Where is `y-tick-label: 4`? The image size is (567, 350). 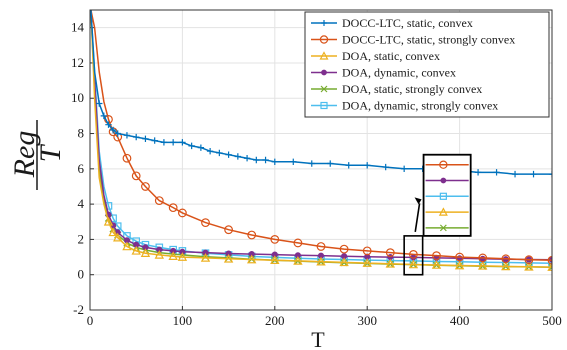 y-tick-label: 4 is located at coordinates (81, 203).